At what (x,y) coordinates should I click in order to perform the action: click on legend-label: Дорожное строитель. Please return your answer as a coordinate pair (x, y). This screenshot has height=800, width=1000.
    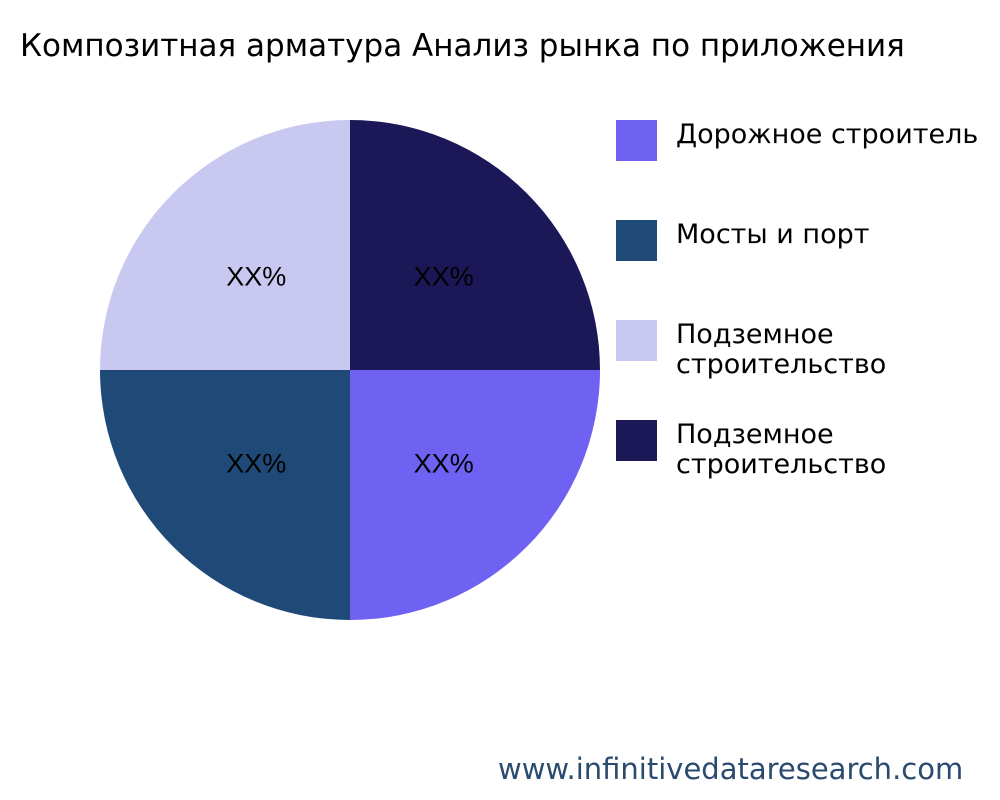
    Looking at the image, I should click on (827, 134).